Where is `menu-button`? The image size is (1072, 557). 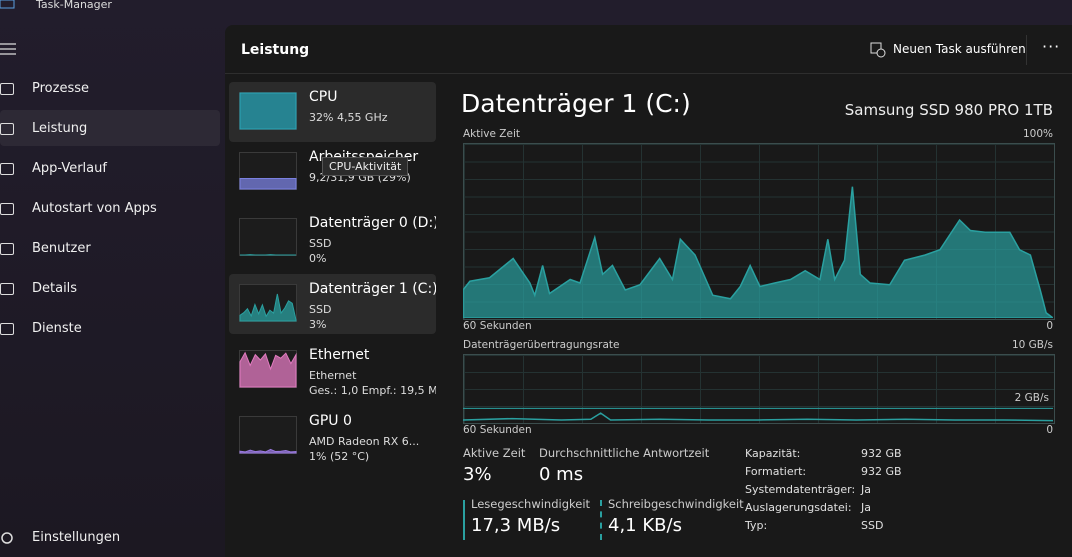
menu-button is located at coordinates (9, 49).